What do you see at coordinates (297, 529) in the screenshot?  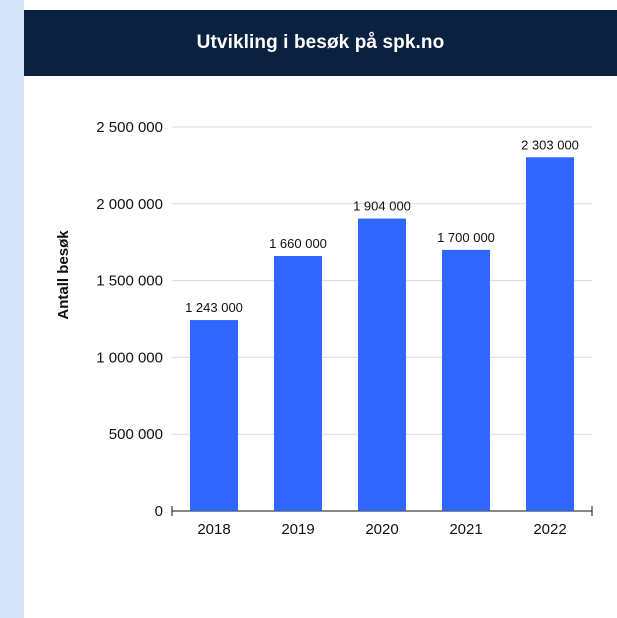 I see `x-tick-label: 2019` at bounding box center [297, 529].